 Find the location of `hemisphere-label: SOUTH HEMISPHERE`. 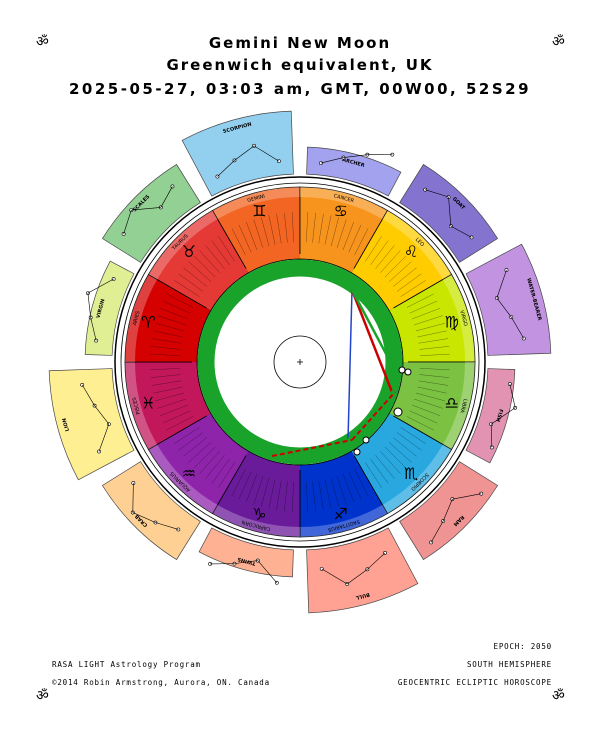

hemisphere-label: SOUTH HEMISPHERE is located at coordinates (509, 664).